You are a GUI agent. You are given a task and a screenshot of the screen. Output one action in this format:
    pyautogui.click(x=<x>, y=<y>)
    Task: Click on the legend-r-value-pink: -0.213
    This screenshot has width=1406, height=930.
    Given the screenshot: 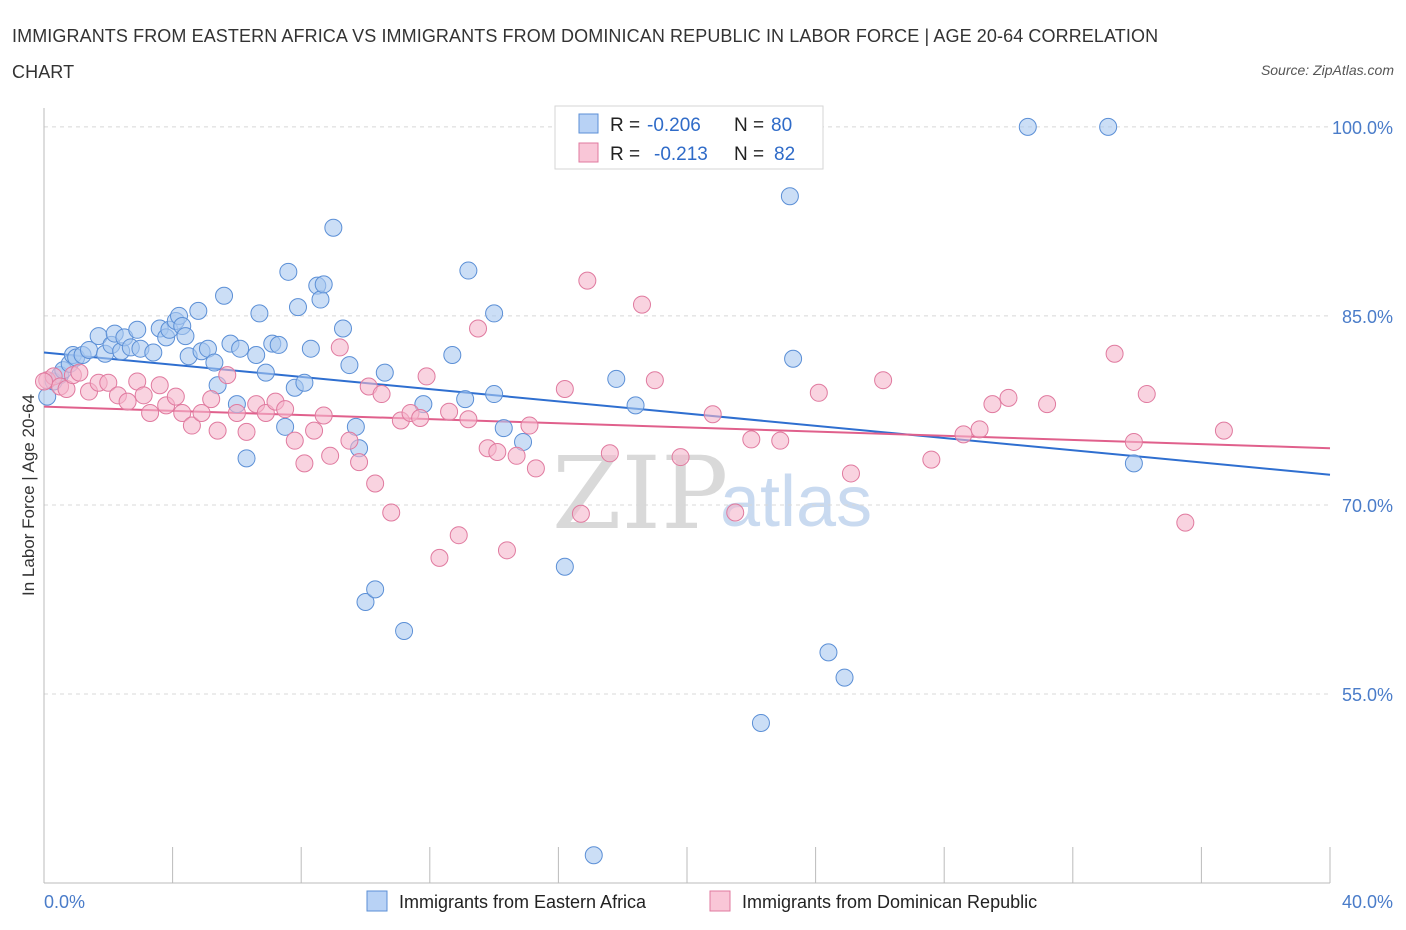 What is the action you would take?
    pyautogui.click(x=681, y=154)
    